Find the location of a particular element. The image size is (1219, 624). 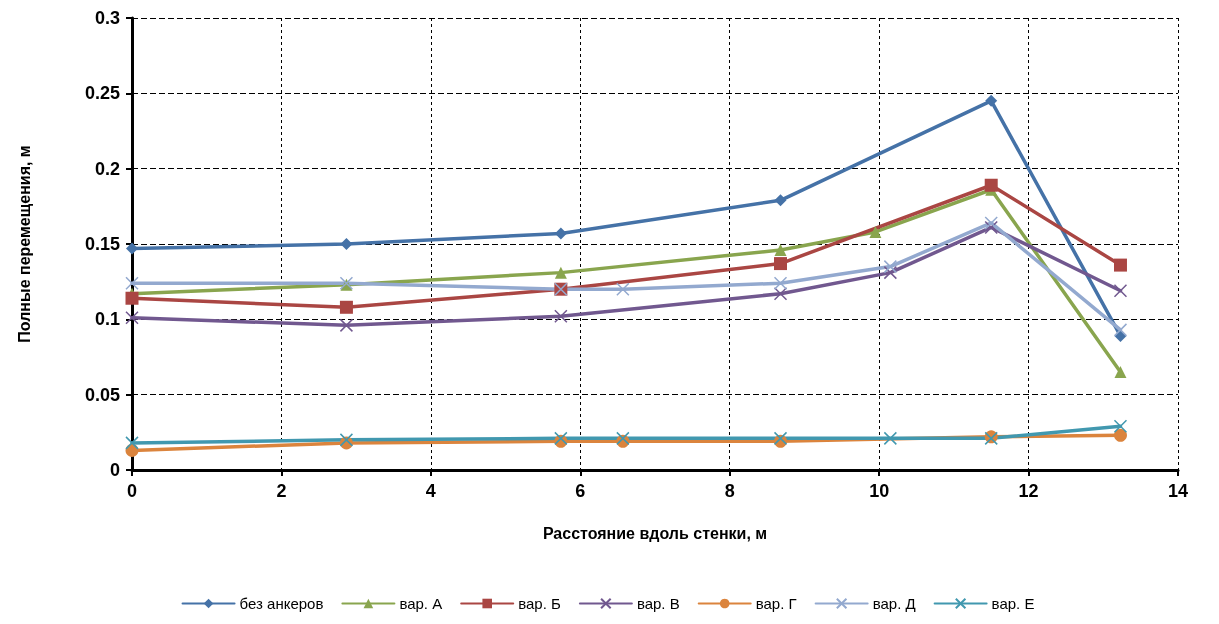

legend-label: вар. Б is located at coordinates (540, 603).